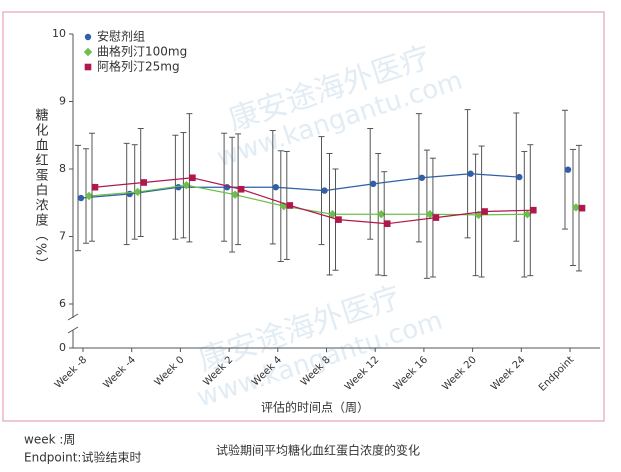 This screenshot has height=472, width=621. I want to click on y-tick-label: 0, so click(62, 347).